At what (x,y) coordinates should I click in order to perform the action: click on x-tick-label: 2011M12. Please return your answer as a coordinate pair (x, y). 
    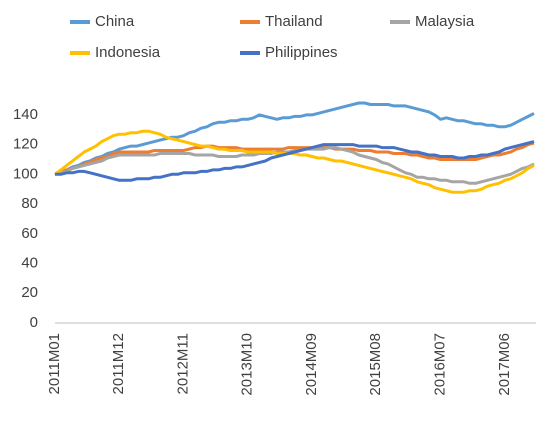
    Looking at the image, I should click on (118, 363).